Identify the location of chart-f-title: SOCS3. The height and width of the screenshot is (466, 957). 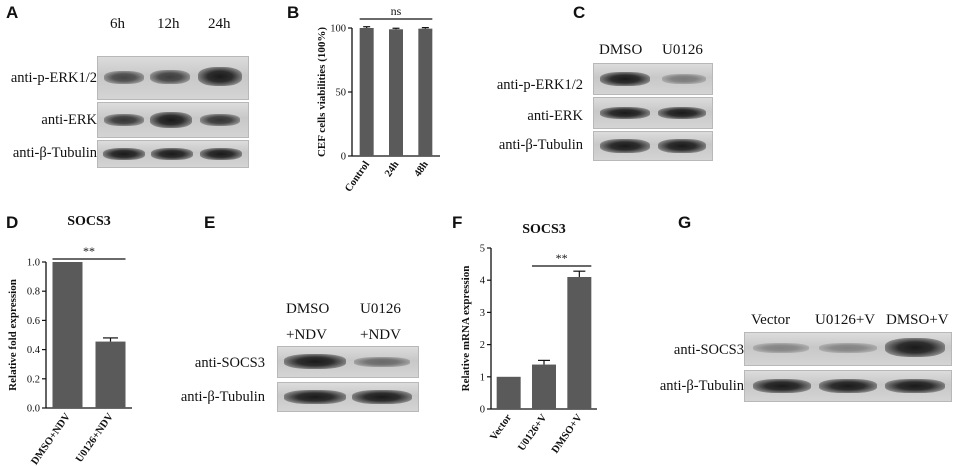
(544, 229).